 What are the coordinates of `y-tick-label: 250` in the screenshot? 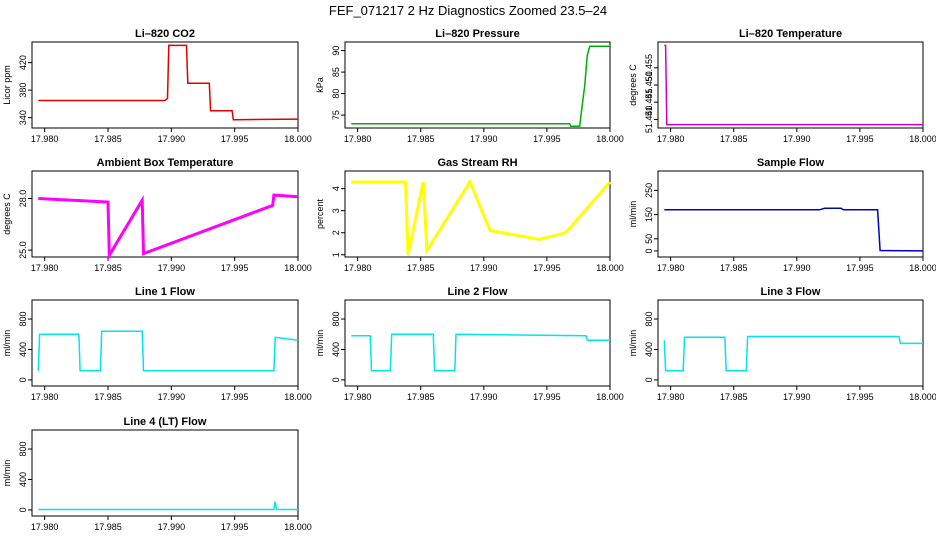 It's located at (649, 190).